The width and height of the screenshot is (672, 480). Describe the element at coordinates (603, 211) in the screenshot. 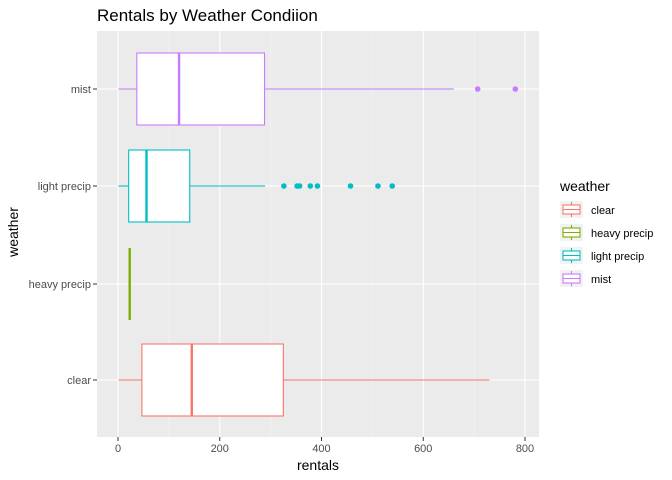

I see `legend-label: clear` at that location.